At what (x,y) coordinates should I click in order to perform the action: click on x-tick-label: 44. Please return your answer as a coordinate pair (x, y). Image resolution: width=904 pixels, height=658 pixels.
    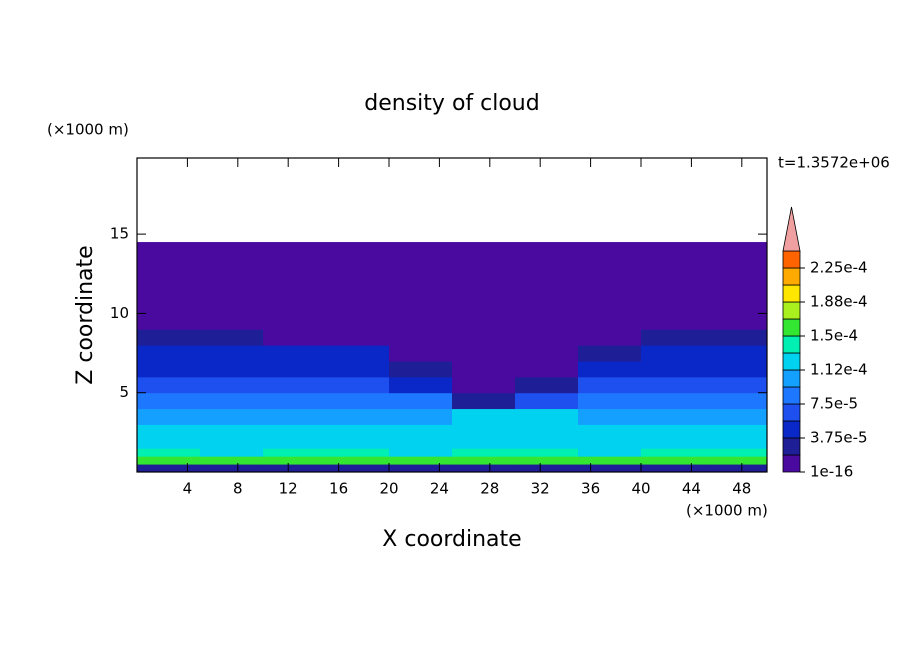
    Looking at the image, I should click on (691, 489).